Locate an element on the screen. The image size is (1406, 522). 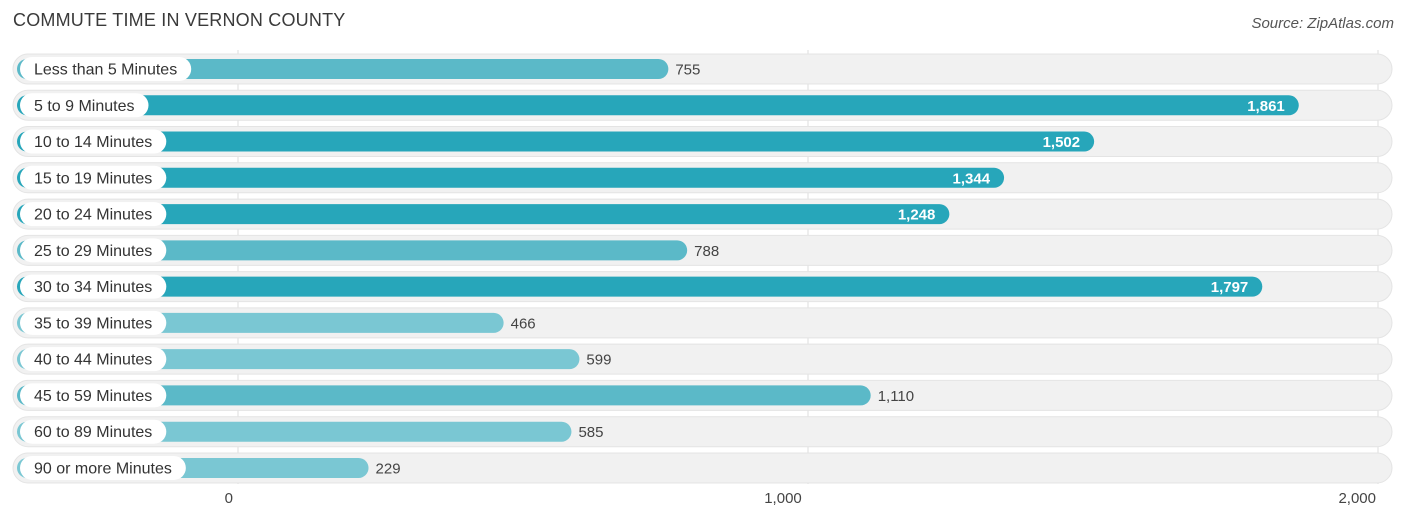
chart-row: Less than 5 Minutes 755 is located at coordinates (702, 69).